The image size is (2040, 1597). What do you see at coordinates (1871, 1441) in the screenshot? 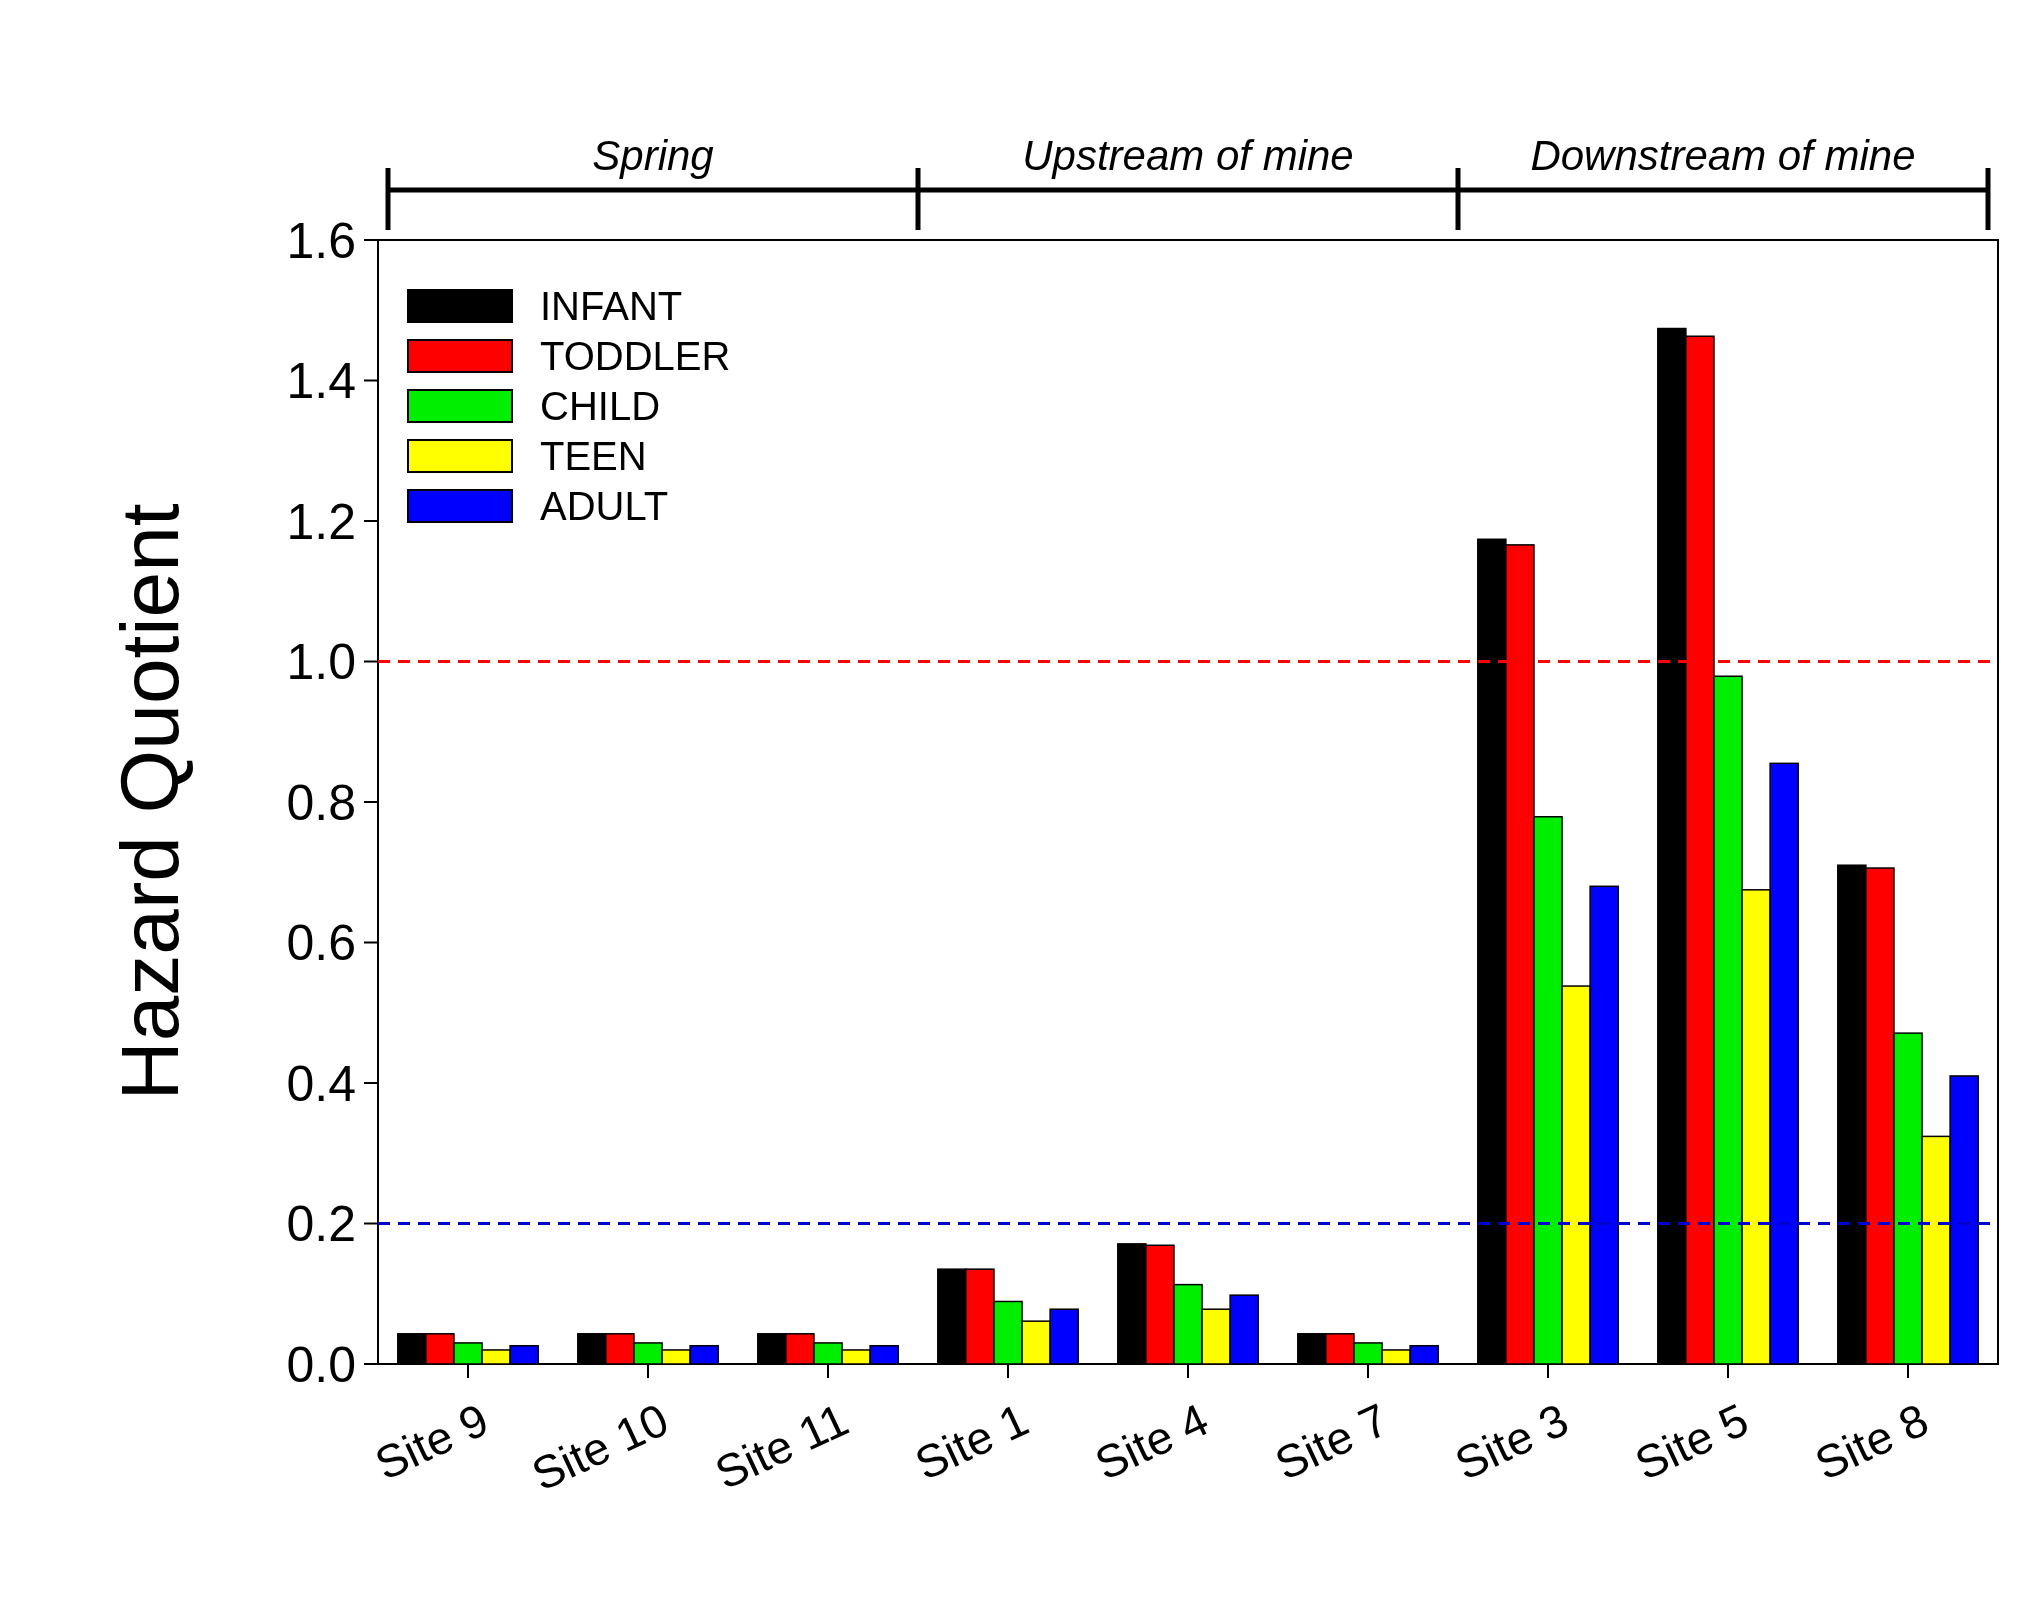
I see `x-tick-label: Site 8` at bounding box center [1871, 1441].